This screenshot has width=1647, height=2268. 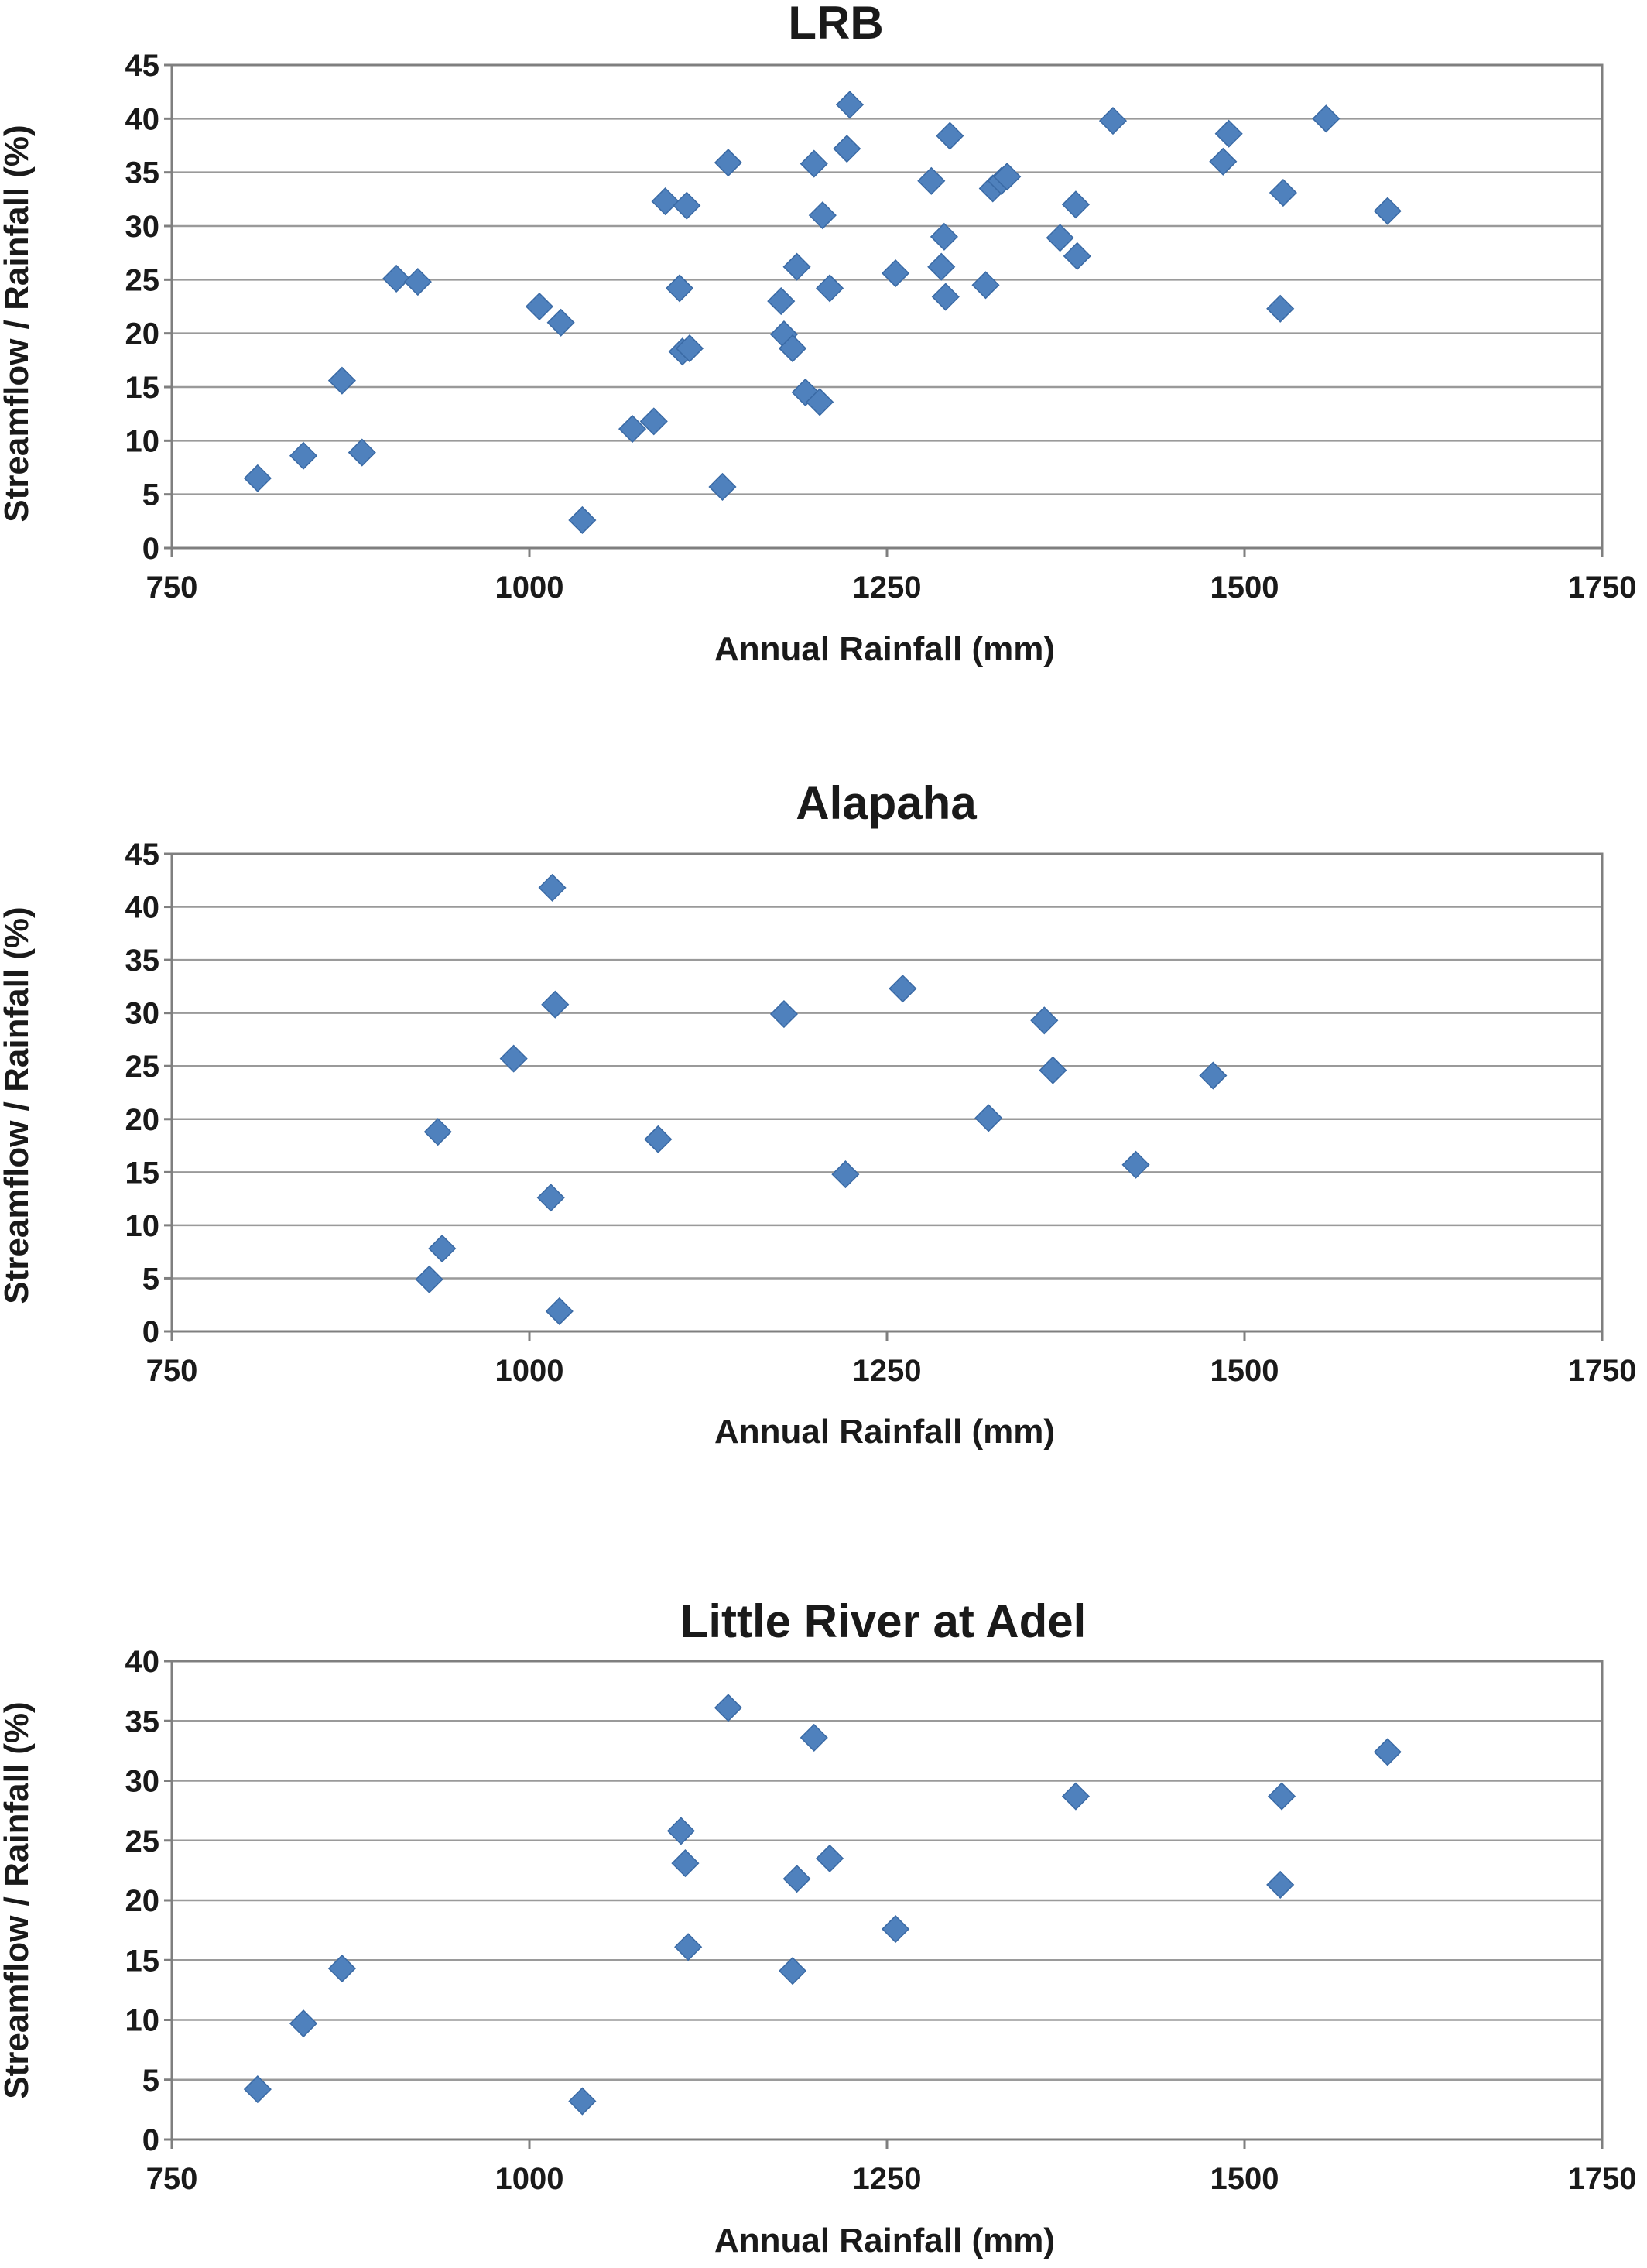 What do you see at coordinates (886, 803) in the screenshot?
I see `chart-title: Alapaha` at bounding box center [886, 803].